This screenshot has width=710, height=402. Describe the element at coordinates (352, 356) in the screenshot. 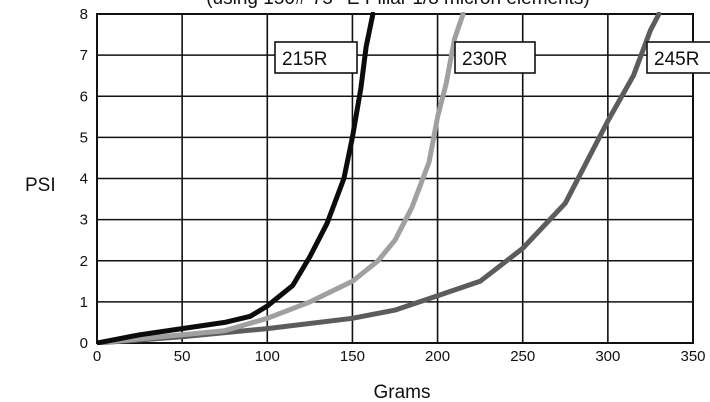

I see `x-tick-label: 150` at that location.